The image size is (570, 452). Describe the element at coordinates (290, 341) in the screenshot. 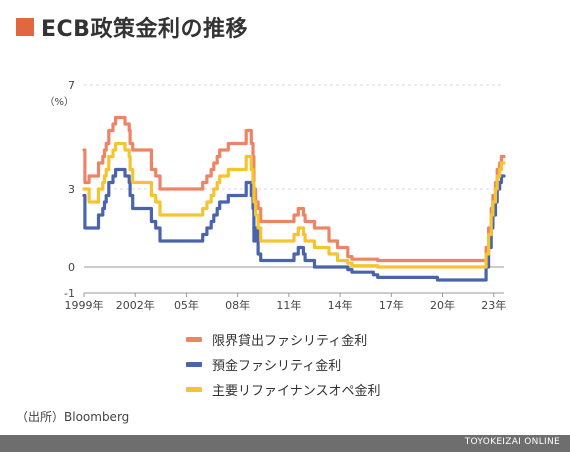

I see `legend-label-marginal-lending: 限界貸出ファシリティ金利` at that location.